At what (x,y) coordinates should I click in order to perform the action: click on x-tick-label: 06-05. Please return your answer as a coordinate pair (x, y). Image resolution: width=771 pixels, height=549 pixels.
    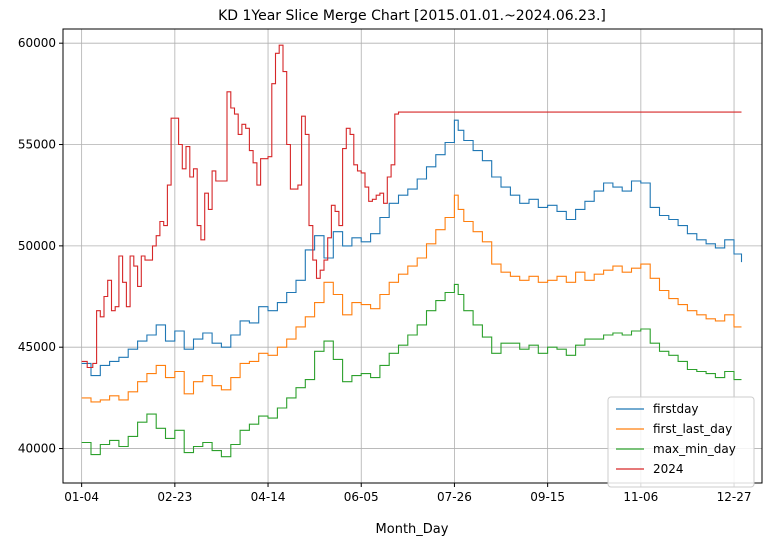
    Looking at the image, I should click on (361, 497).